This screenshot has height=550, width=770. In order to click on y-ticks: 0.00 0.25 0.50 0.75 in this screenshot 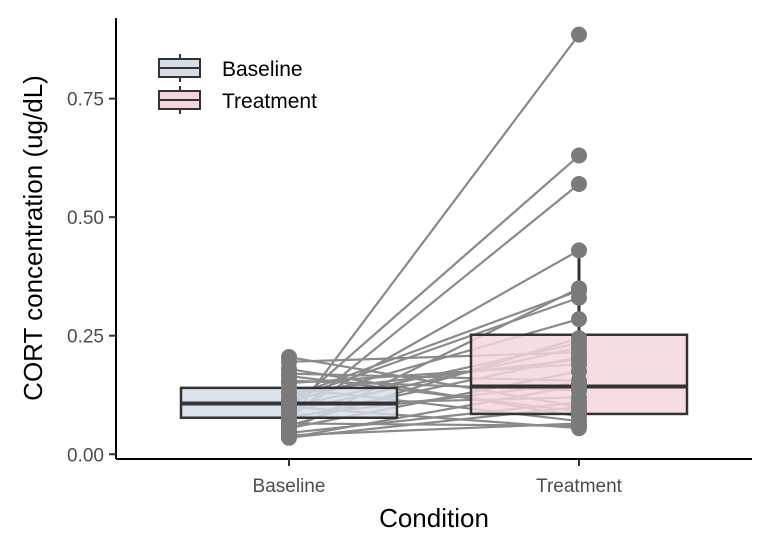, I will do `click(91, 278)`.